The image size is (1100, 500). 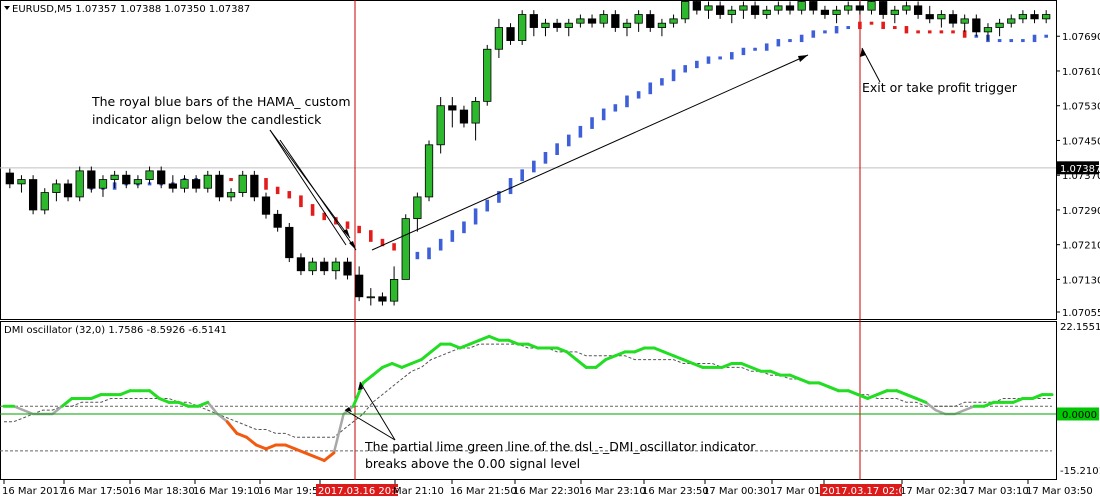 What do you see at coordinates (612, 491) in the screenshot?
I see `time-tick-label: 16 Mar 23:10` at bounding box center [612, 491].